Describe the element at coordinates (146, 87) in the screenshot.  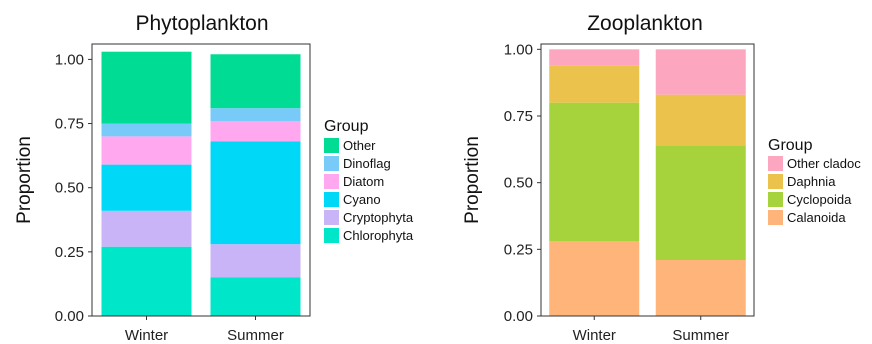
I see `bar-segment-other-winter` at that location.